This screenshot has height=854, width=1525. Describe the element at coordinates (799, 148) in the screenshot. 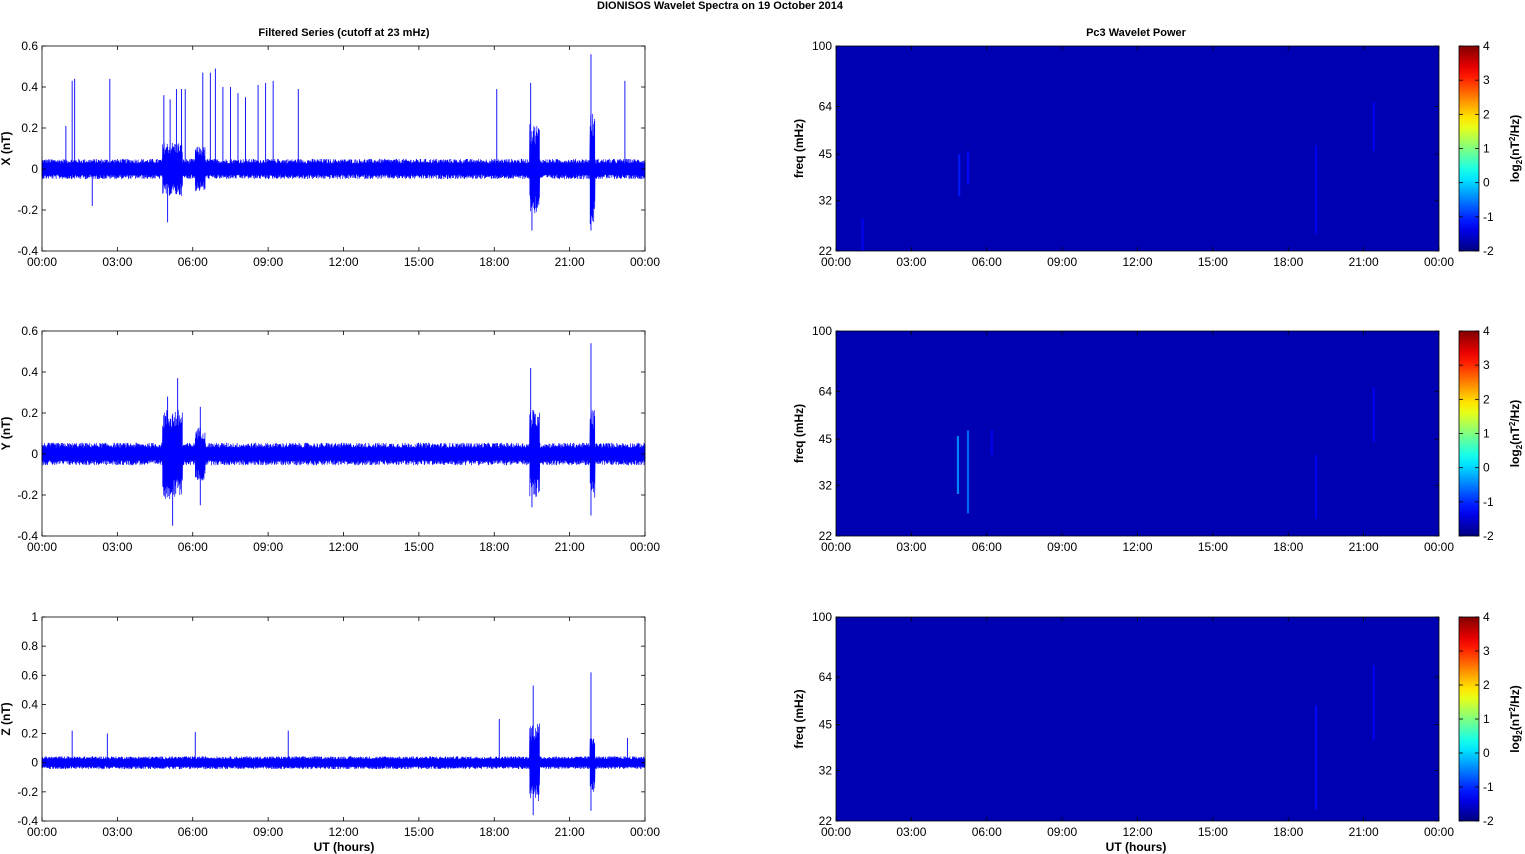

I see `y-axis-label: freq (mHz)` at that location.